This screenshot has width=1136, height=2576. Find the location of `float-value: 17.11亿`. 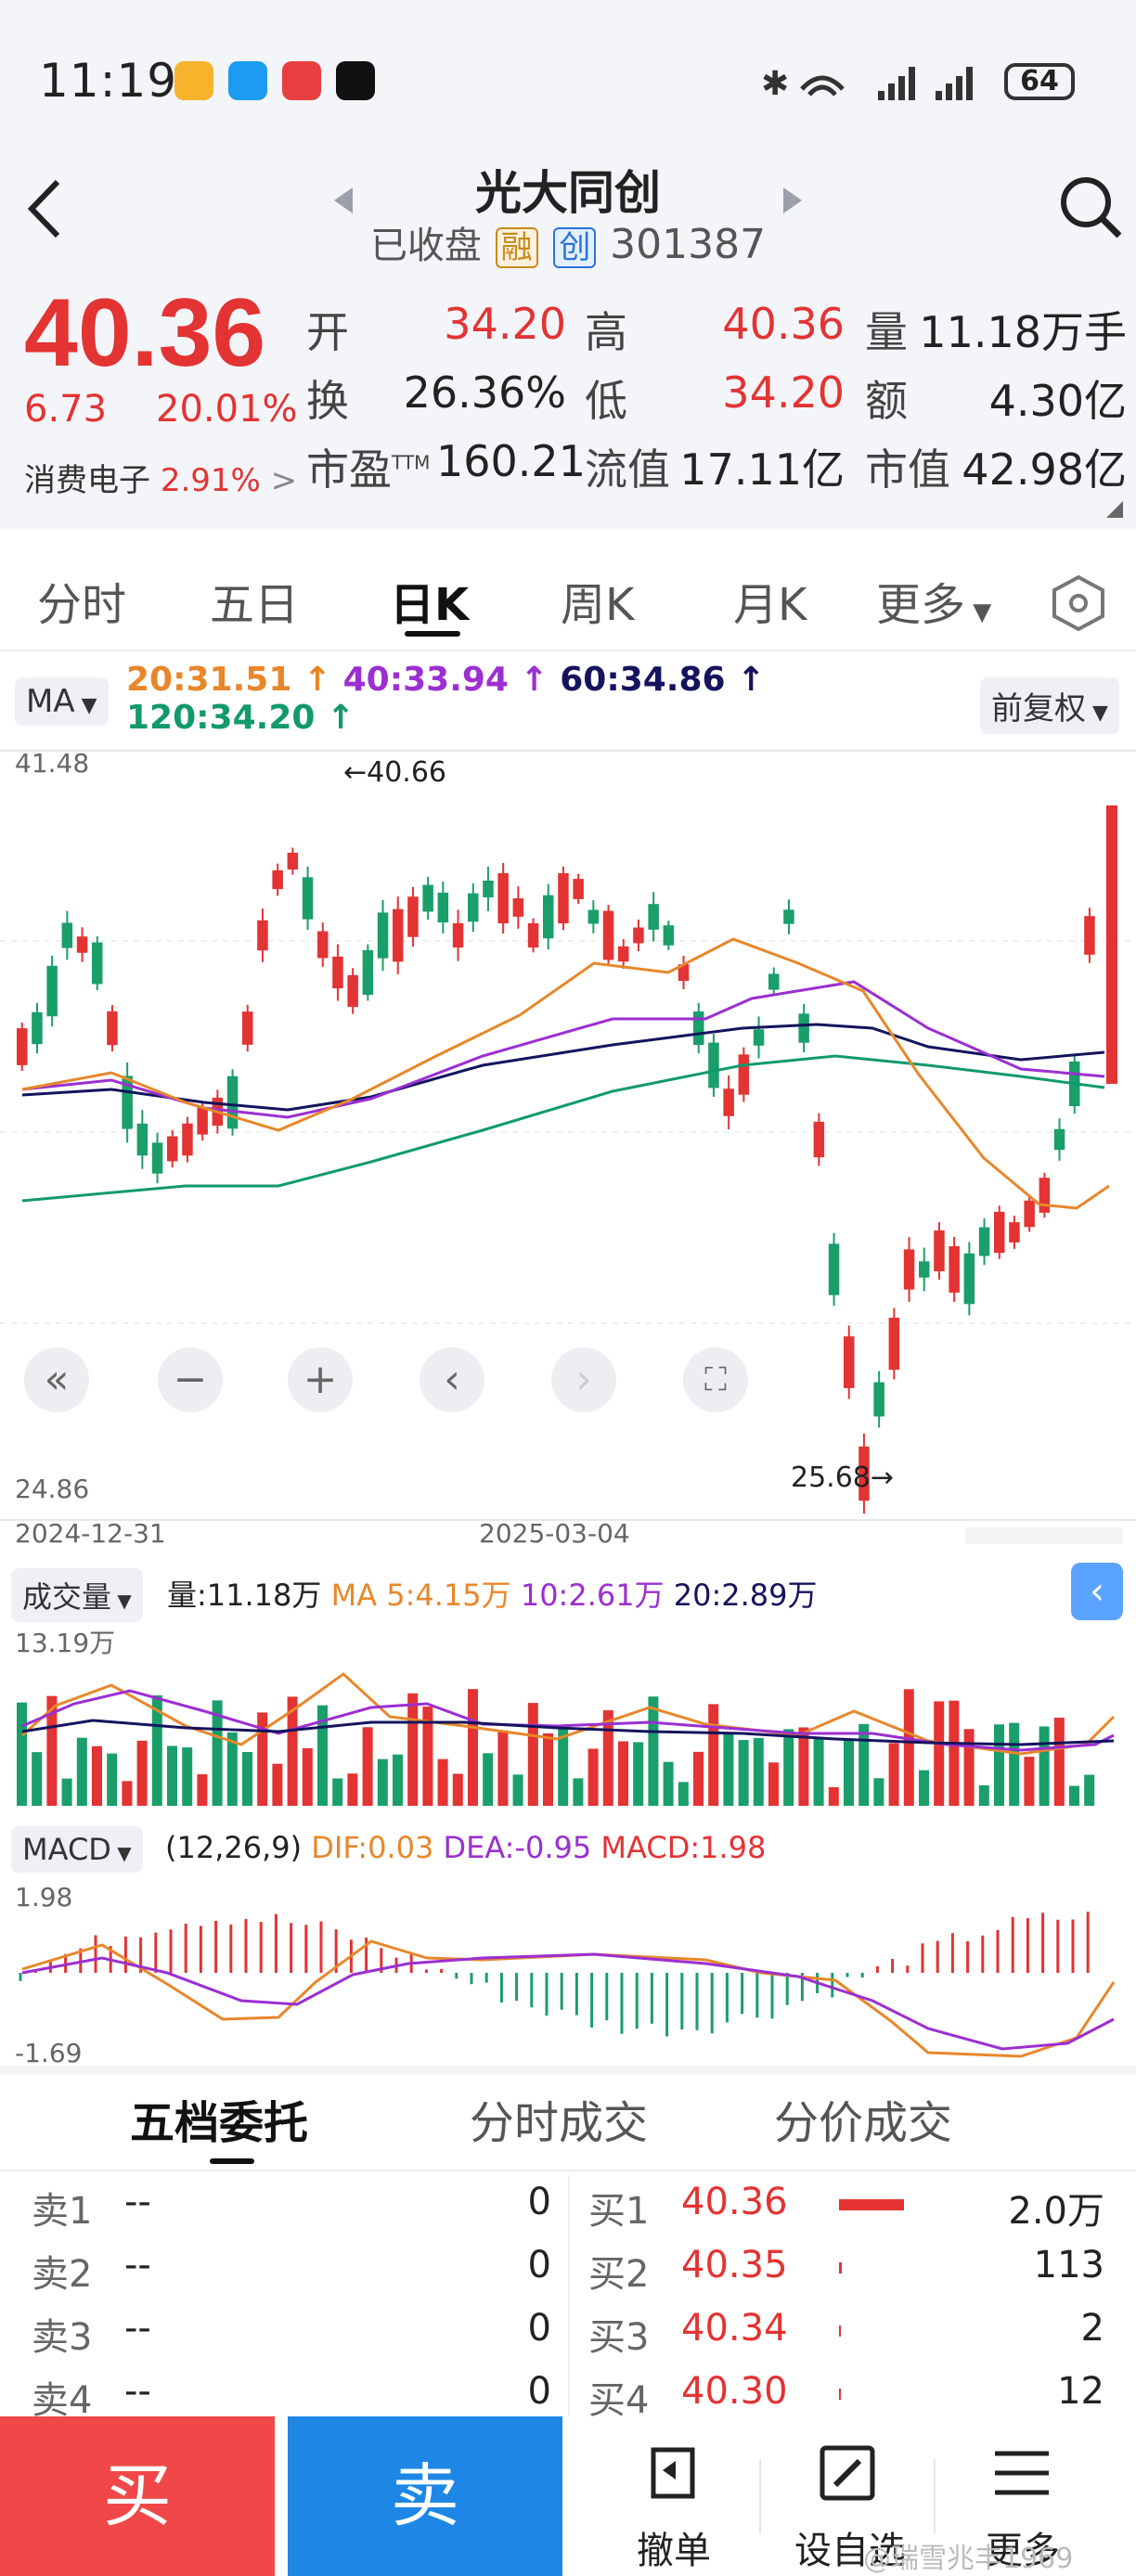

float-value: 17.11亿 is located at coordinates (762, 469).